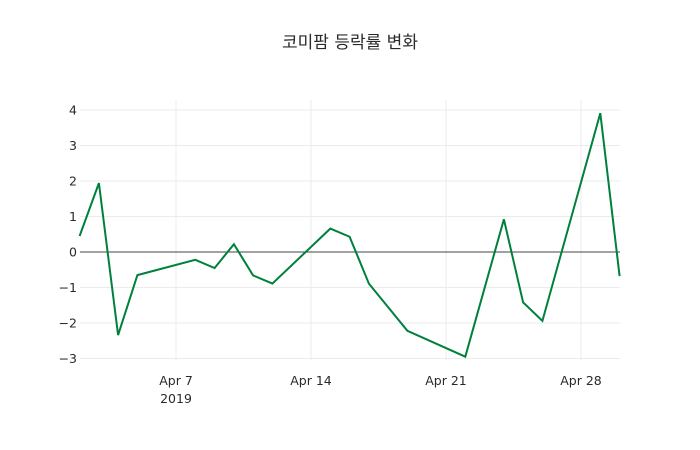 The width and height of the screenshot is (700, 450). What do you see at coordinates (581, 380) in the screenshot?
I see `x-tick-label: Apr 28` at bounding box center [581, 380].